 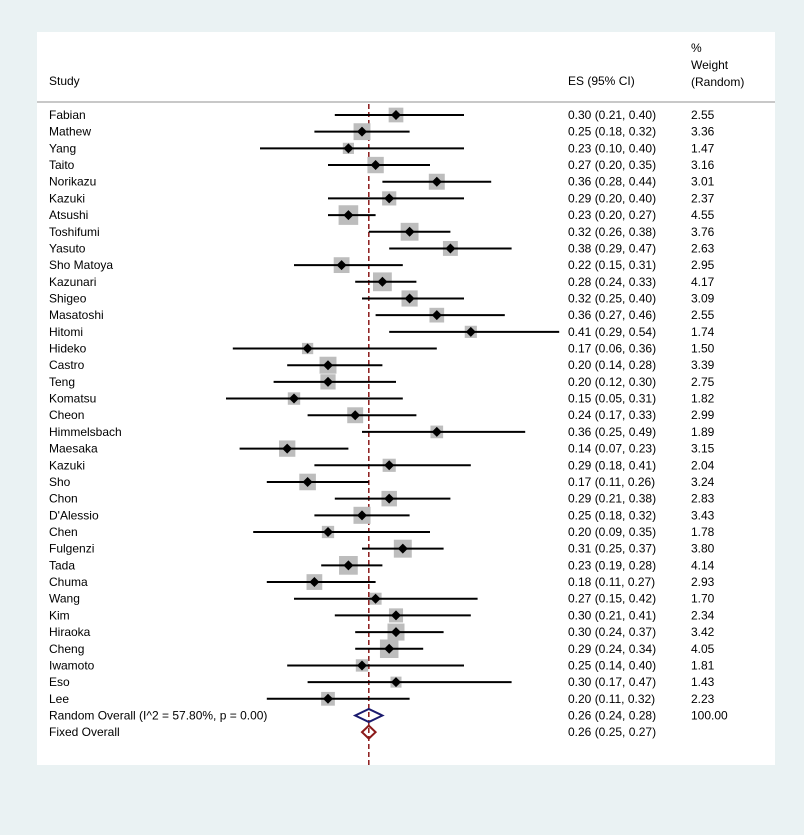 I want to click on study-name: Chon, so click(x=63, y=499).